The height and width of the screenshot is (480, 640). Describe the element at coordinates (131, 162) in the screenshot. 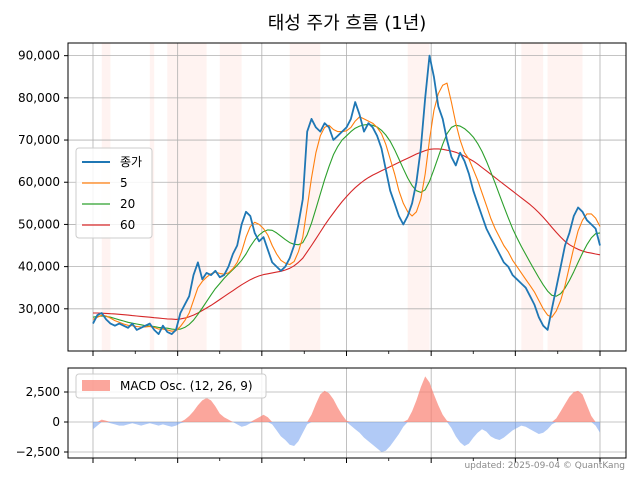

I see `legend-label: 종가` at that location.